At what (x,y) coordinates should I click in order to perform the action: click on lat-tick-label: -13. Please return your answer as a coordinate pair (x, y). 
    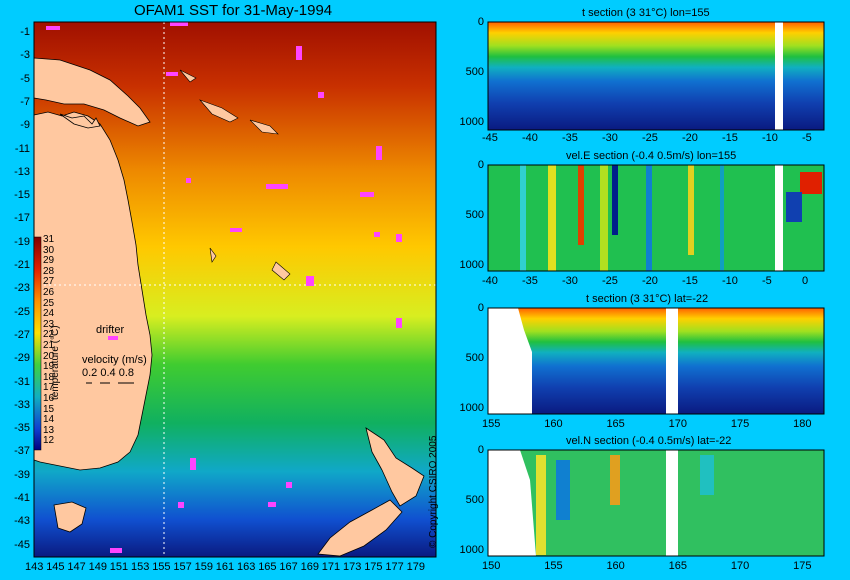
    Looking at the image, I should click on (22, 171).